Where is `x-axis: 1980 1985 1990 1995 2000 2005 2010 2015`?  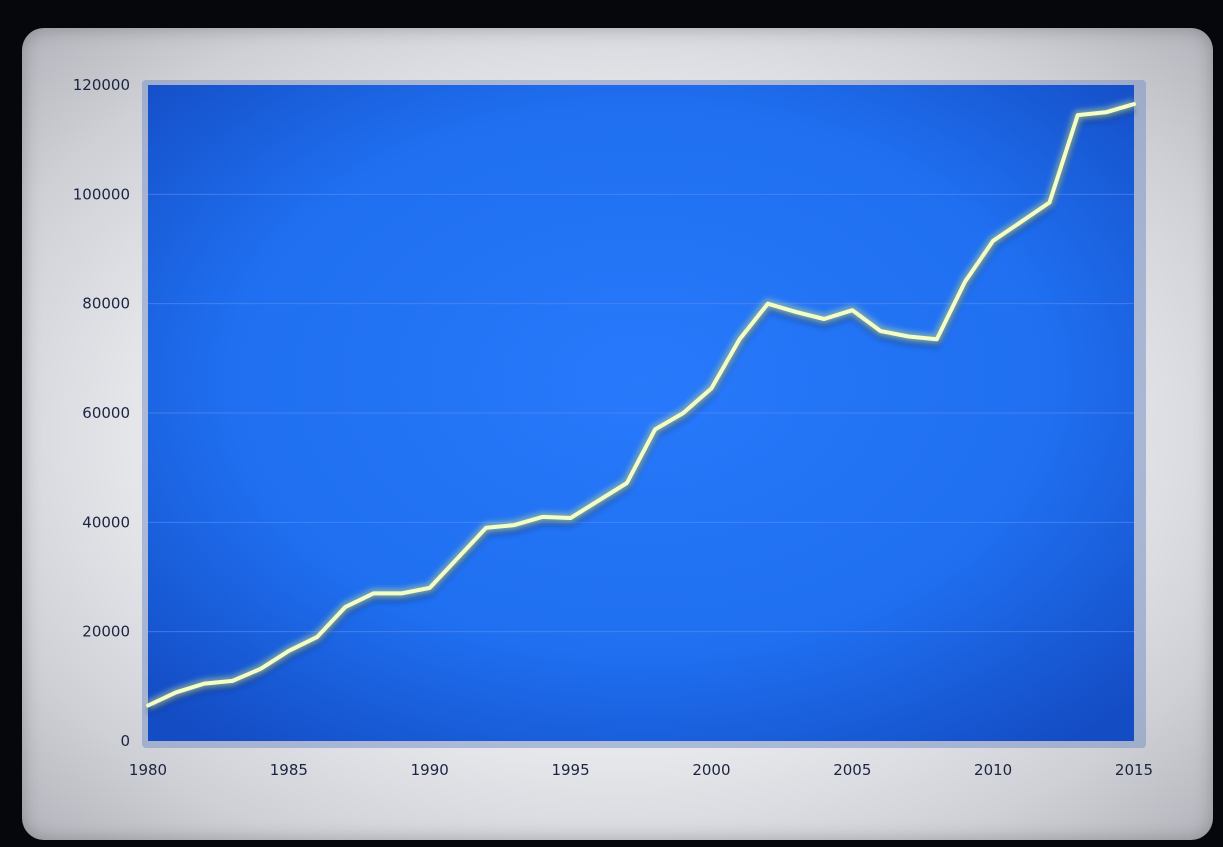
x-axis: 1980 1985 1990 1995 2000 2005 2010 2015 is located at coordinates (641, 770).